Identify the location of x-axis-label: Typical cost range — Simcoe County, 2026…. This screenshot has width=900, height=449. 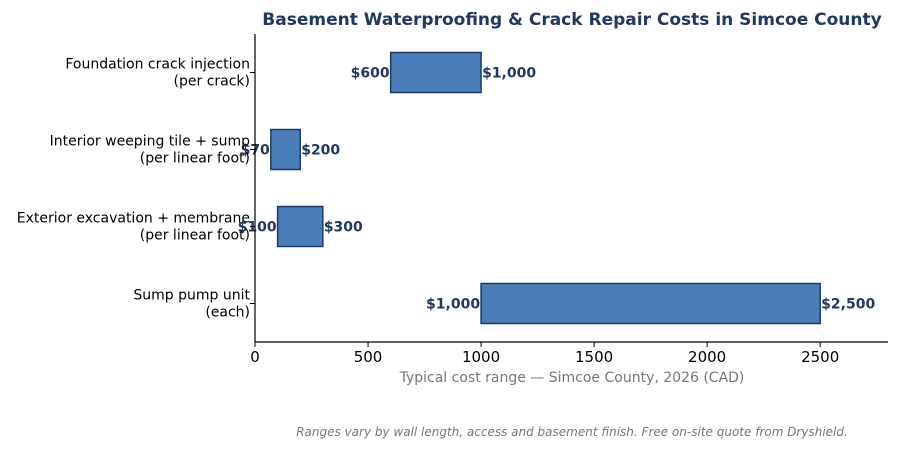
(572, 378).